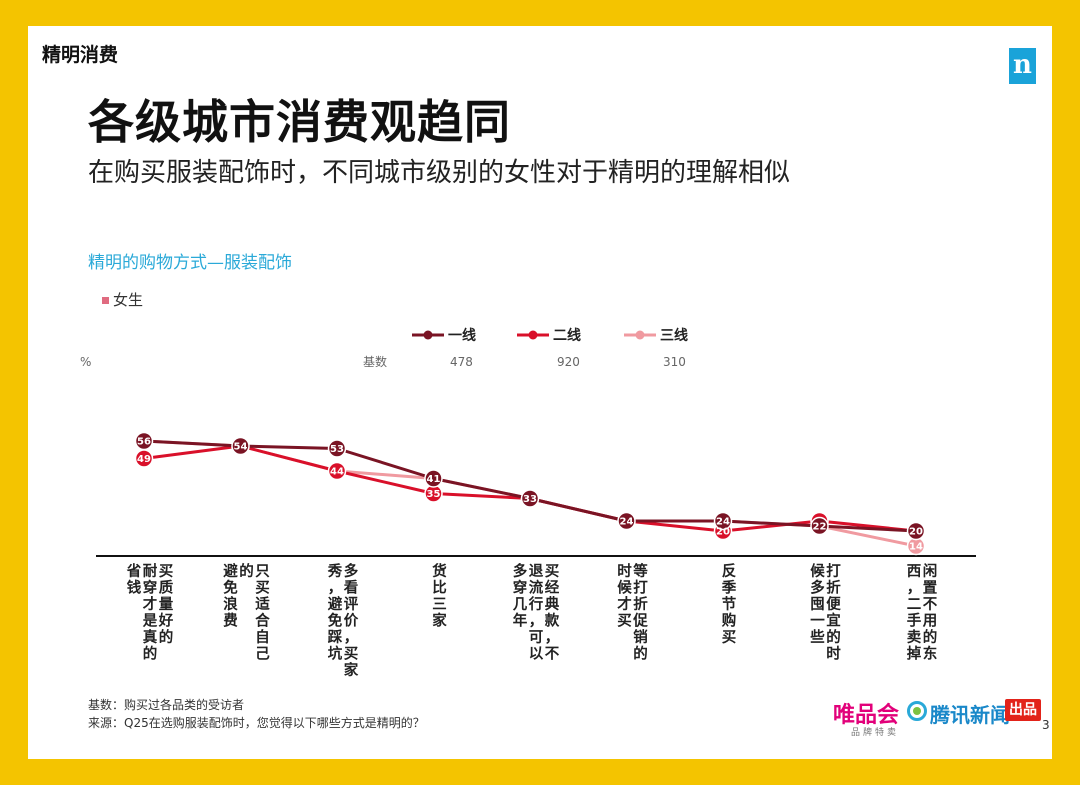 The height and width of the screenshot is (785, 1080). Describe the element at coordinates (262, 637) in the screenshot. I see `category-label-2-1-5: 自` at that location.